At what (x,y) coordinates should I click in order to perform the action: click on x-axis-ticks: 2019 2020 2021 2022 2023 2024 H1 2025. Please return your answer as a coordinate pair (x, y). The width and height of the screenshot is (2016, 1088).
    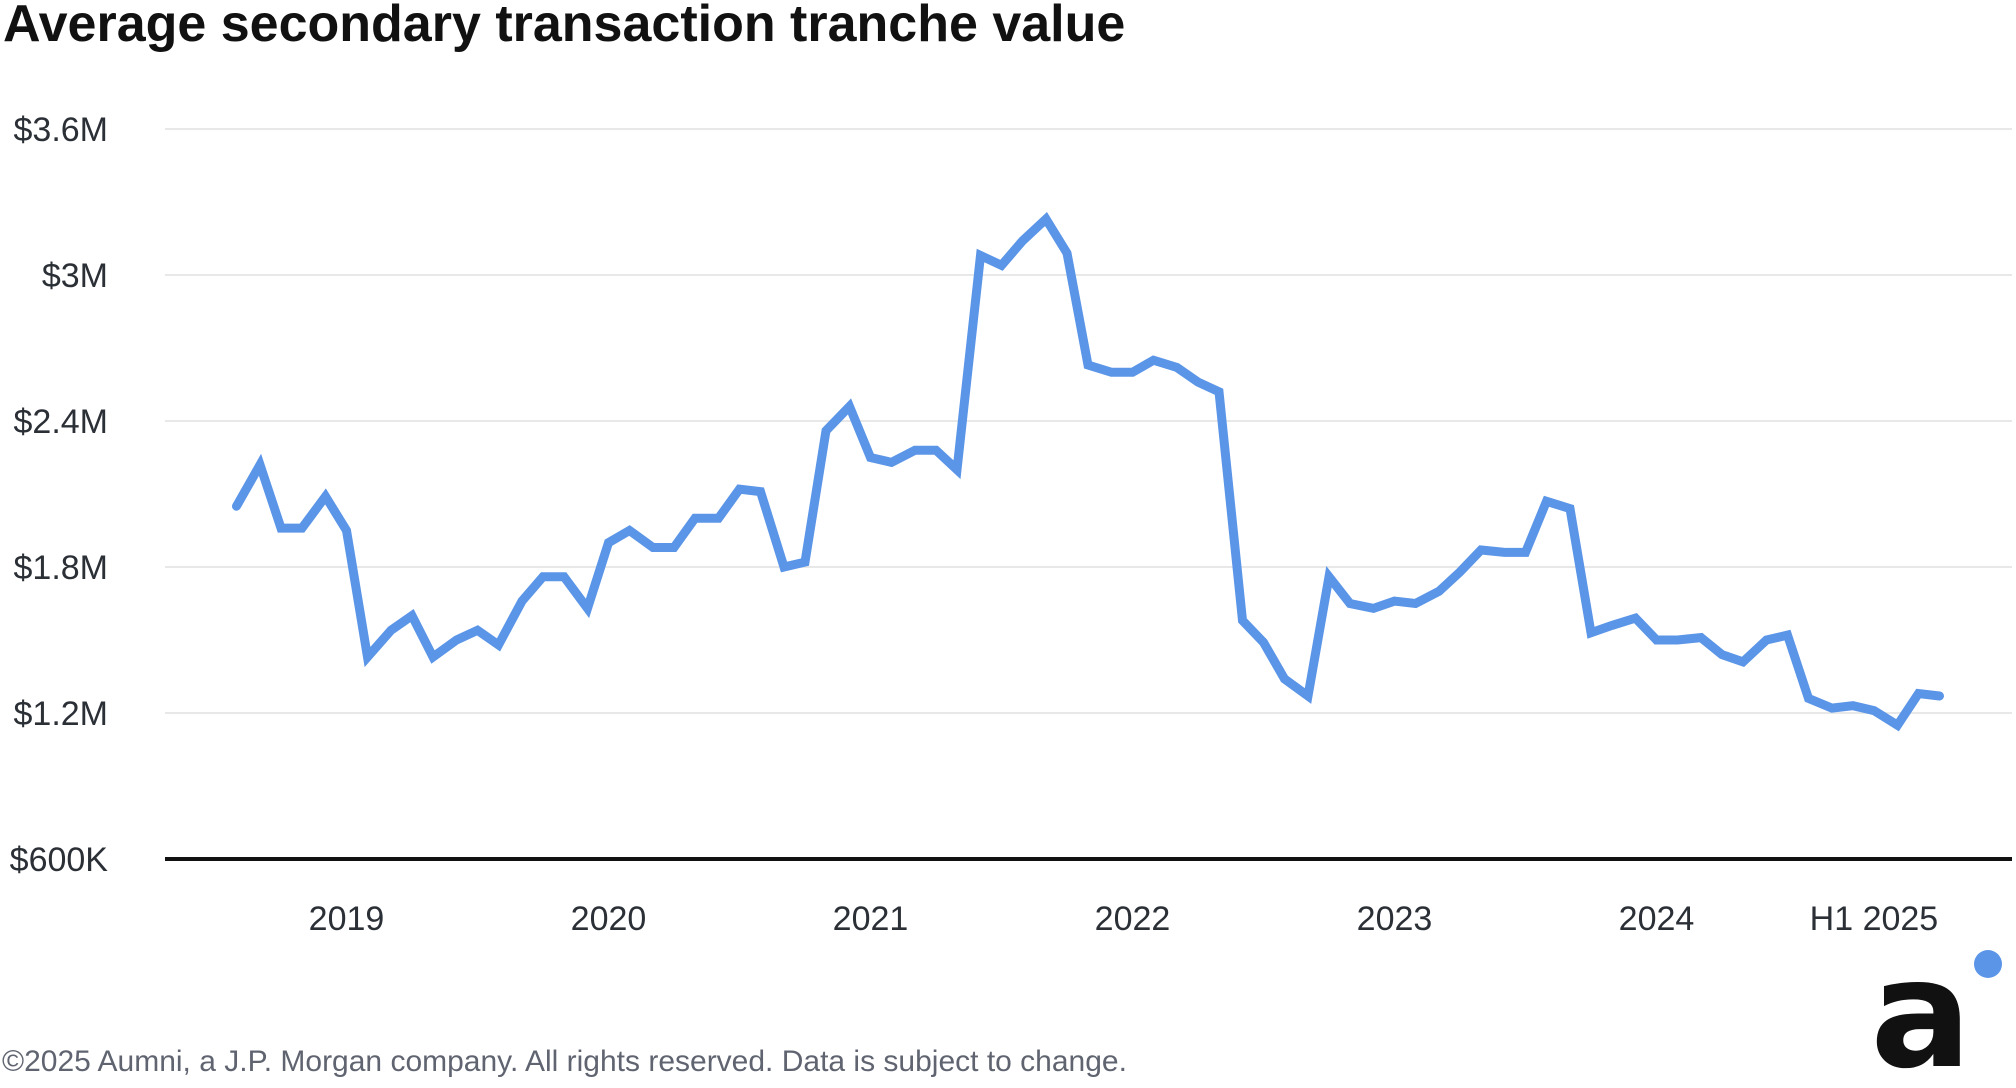
    Looking at the image, I should click on (1124, 919).